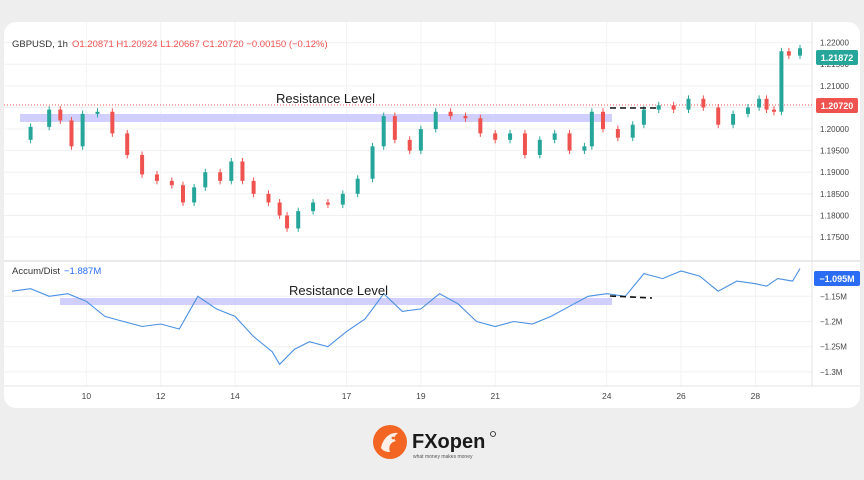 This screenshot has width=864, height=480. I want to click on ad-value-text: −1.095M, so click(836, 279).